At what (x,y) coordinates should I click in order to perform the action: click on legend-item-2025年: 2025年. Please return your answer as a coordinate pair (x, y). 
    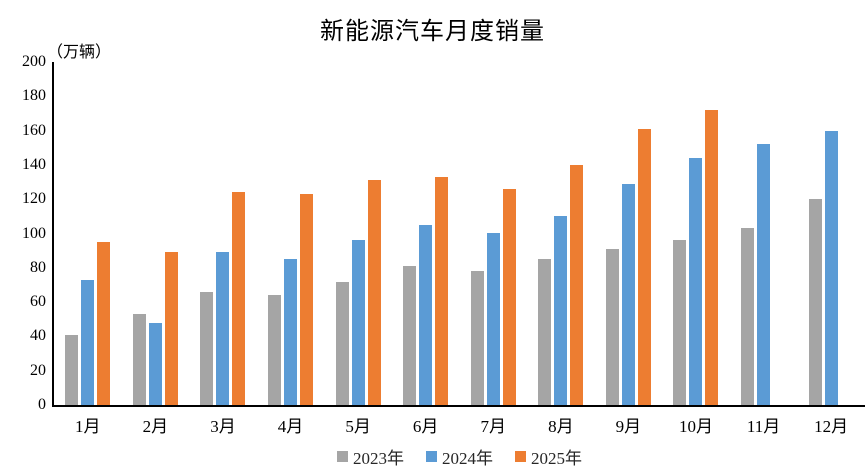
    Looking at the image, I should click on (548, 456).